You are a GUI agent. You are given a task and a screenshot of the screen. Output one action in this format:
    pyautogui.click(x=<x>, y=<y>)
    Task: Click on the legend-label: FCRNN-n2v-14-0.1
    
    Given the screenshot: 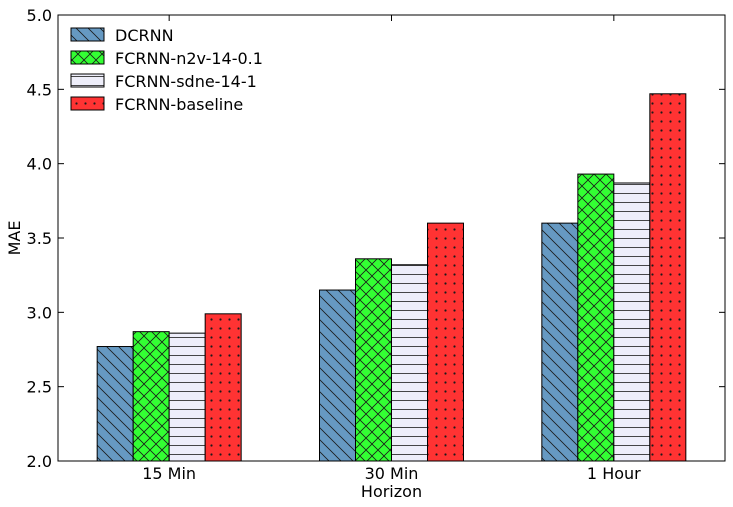 What is the action you would take?
    pyautogui.click(x=189, y=58)
    